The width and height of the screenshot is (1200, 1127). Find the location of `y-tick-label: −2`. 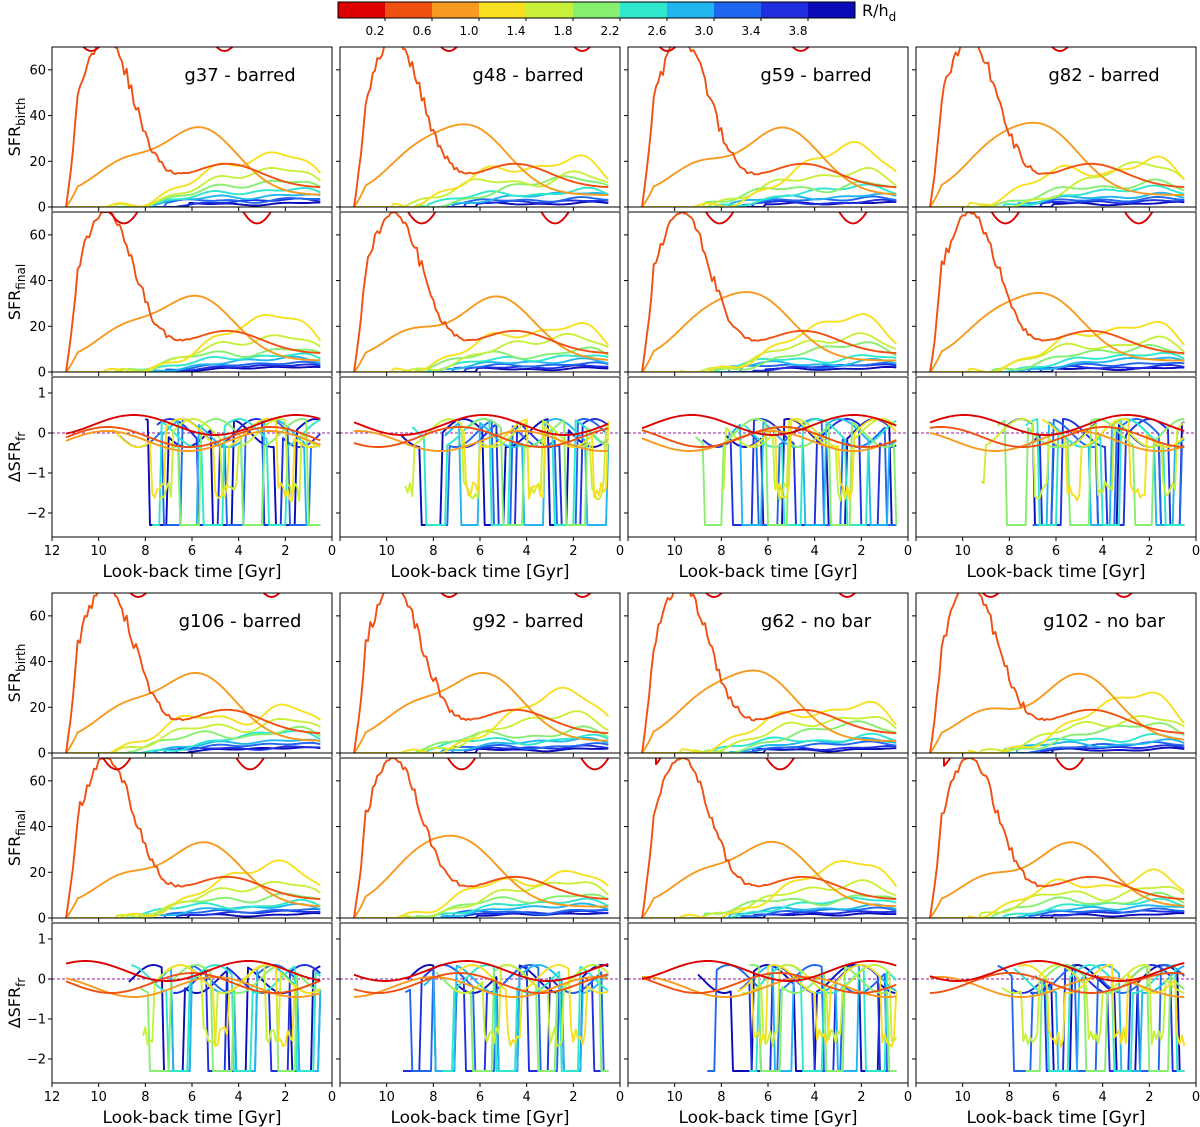

y-tick-label: −2 is located at coordinates (36, 1060).